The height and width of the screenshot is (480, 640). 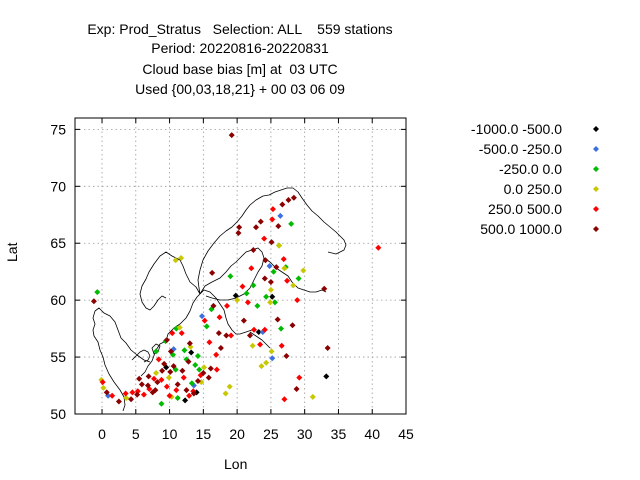 I want to click on y-tick-label: 60, so click(x=58, y=300).